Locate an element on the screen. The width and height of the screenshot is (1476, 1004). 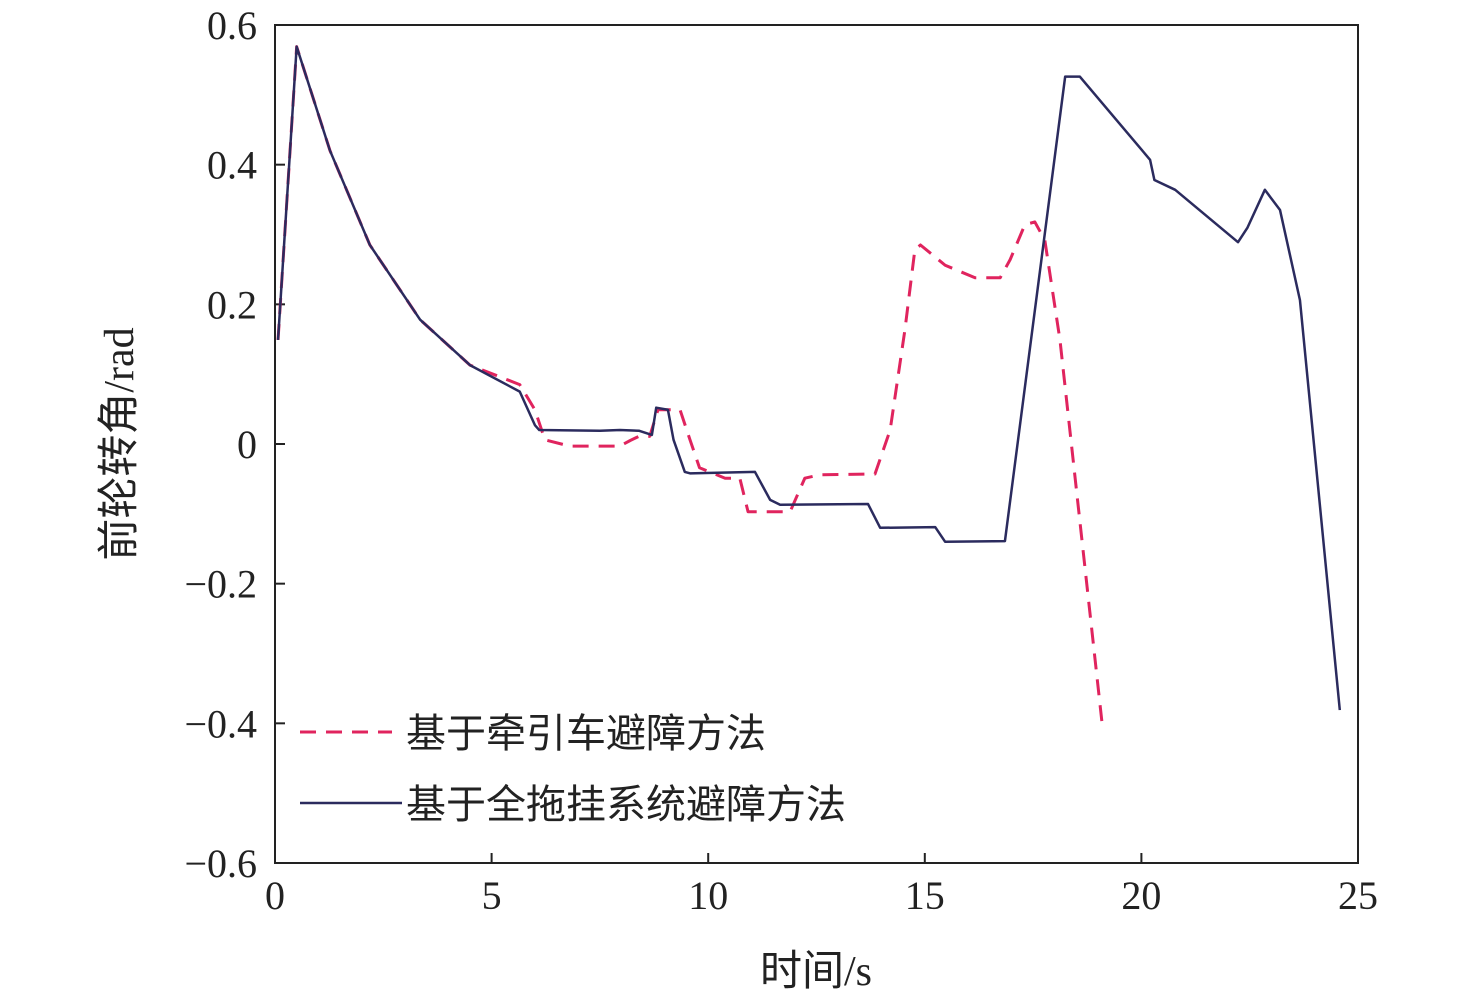
x-tick-label: 0 is located at coordinates (275, 895).